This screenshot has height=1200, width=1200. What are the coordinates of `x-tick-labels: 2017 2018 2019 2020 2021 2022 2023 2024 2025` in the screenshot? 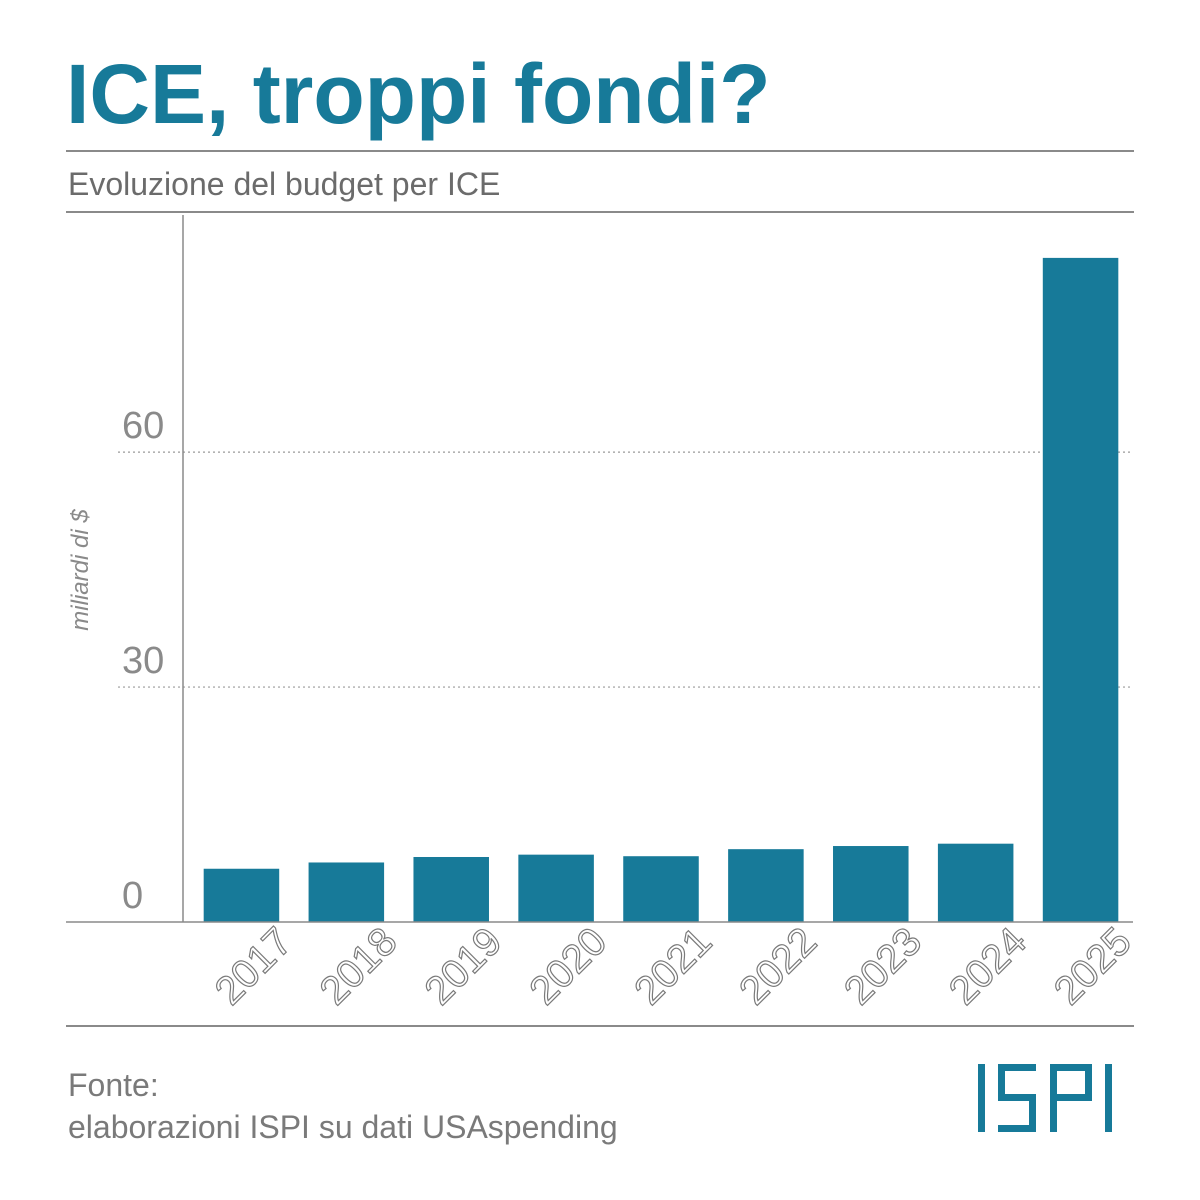 It's located at (673, 966).